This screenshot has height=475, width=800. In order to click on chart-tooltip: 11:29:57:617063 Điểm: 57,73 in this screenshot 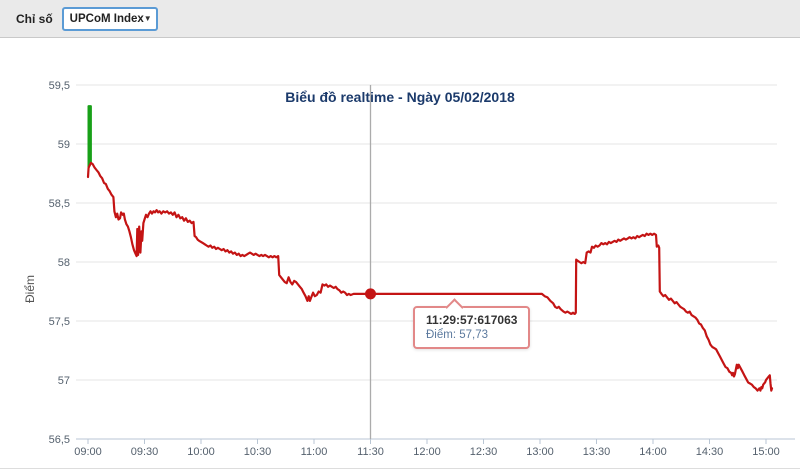, I will do `click(472, 327)`.